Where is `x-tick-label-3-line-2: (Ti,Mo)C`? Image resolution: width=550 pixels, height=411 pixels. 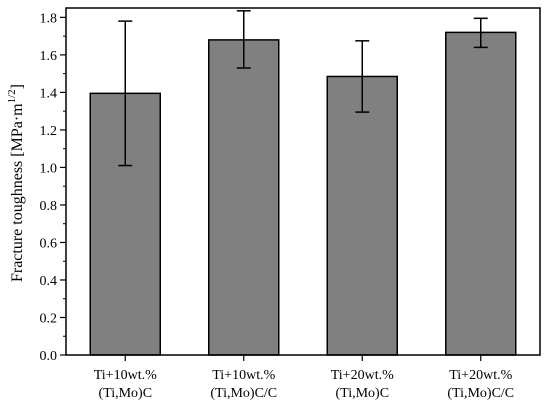
x-tick-label-3-line-2: (Ti,Mo)C is located at coordinates (362, 393).